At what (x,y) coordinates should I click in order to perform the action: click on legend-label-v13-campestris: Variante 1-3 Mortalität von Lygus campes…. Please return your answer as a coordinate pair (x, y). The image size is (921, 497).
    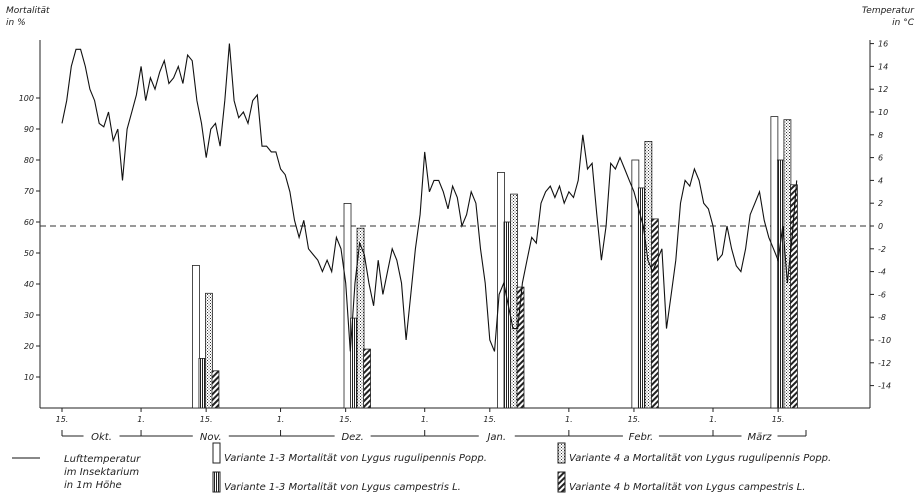
    Looking at the image, I should click on (342, 487).